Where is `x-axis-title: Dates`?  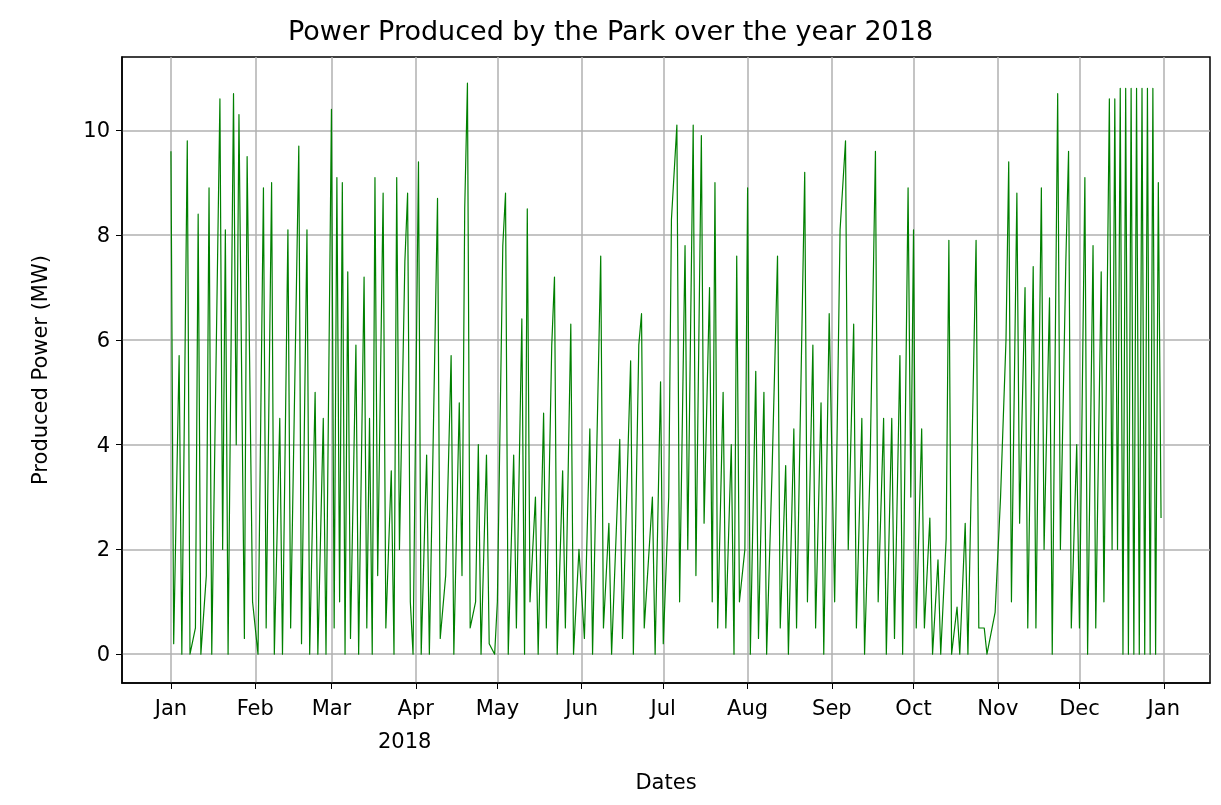 x-axis-title: Dates is located at coordinates (666, 781).